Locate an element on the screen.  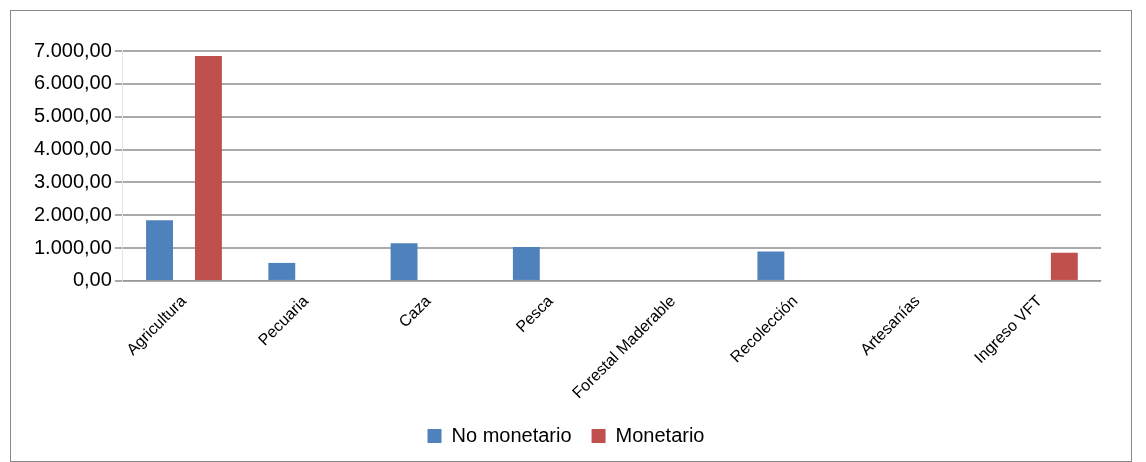
legend-label: Monetario is located at coordinates (660, 434).